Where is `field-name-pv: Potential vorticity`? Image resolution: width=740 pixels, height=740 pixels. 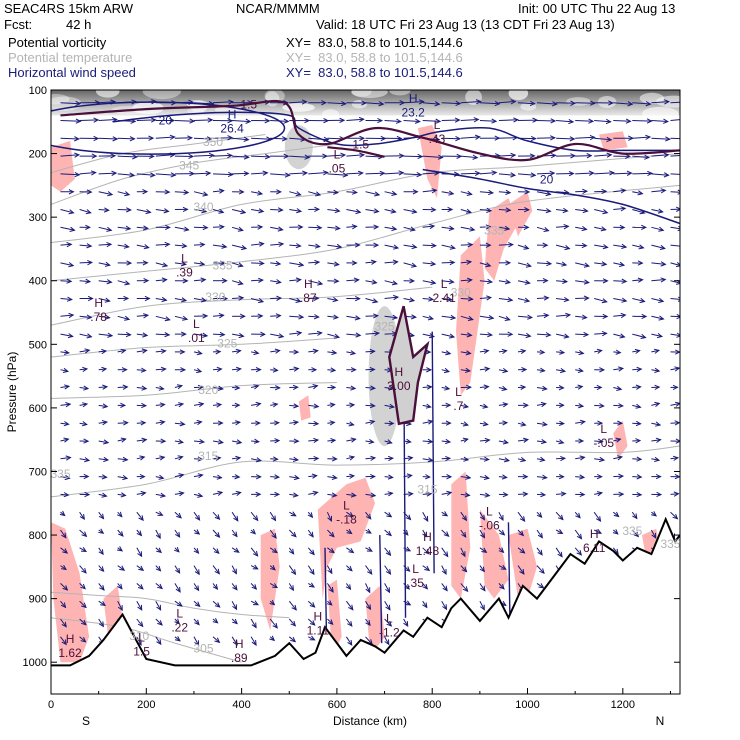
field-name-pv: Potential vorticity is located at coordinates (57, 42).